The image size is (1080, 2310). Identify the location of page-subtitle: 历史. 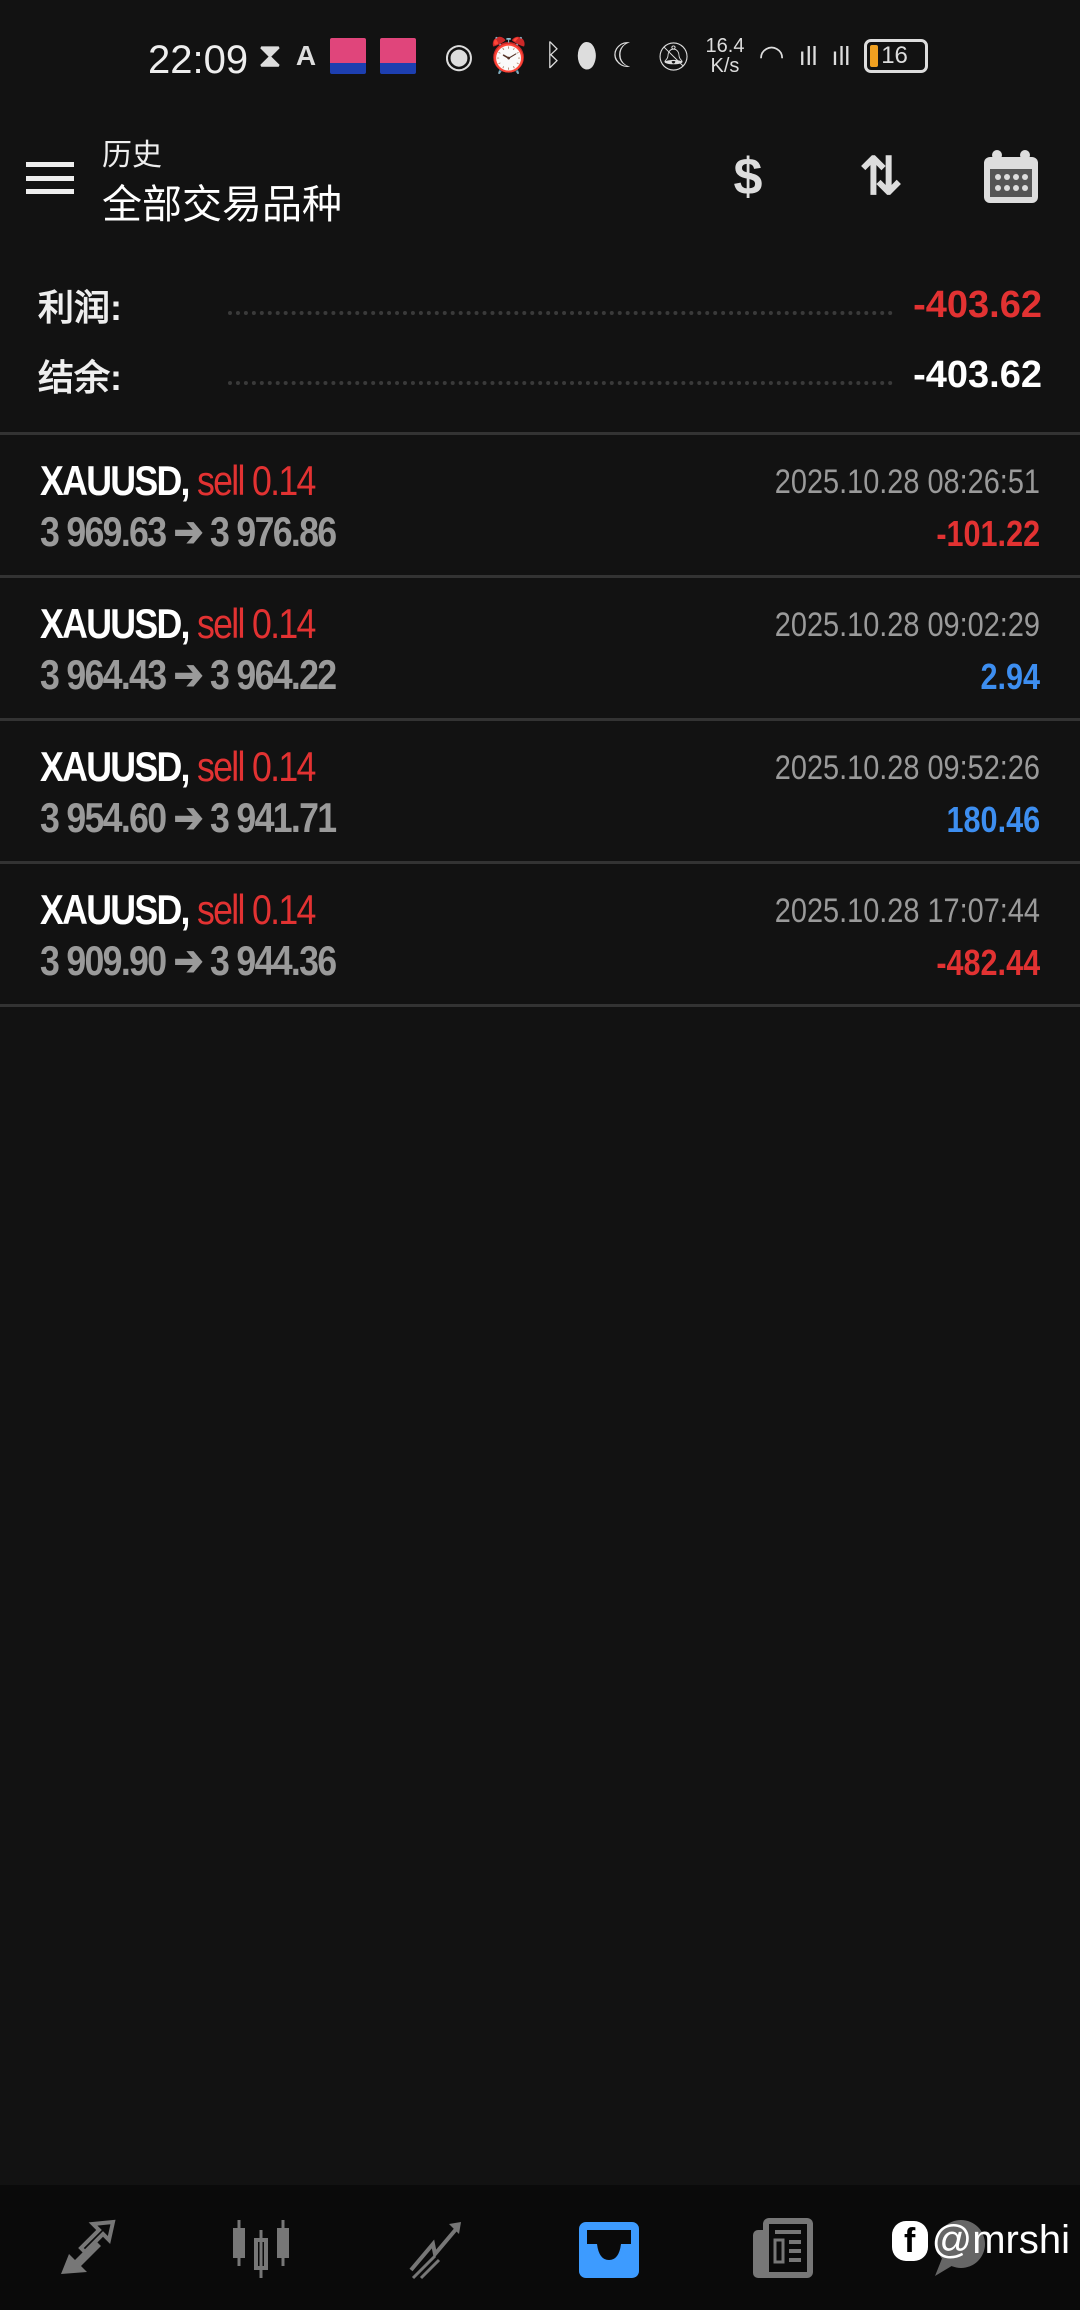
(132, 155).